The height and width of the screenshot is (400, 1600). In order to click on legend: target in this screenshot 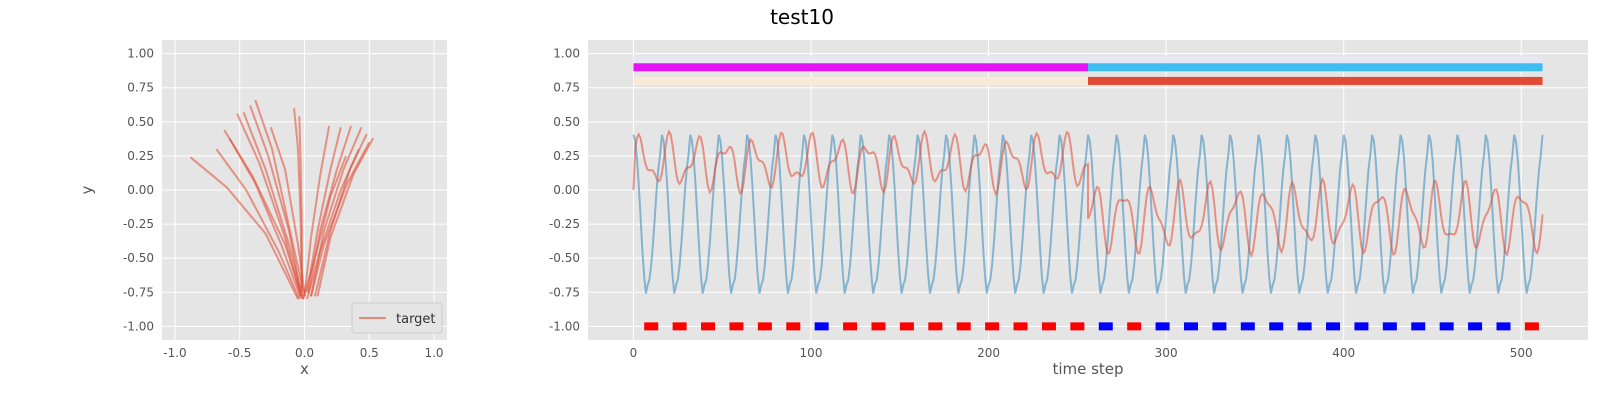, I will do `click(397, 318)`.